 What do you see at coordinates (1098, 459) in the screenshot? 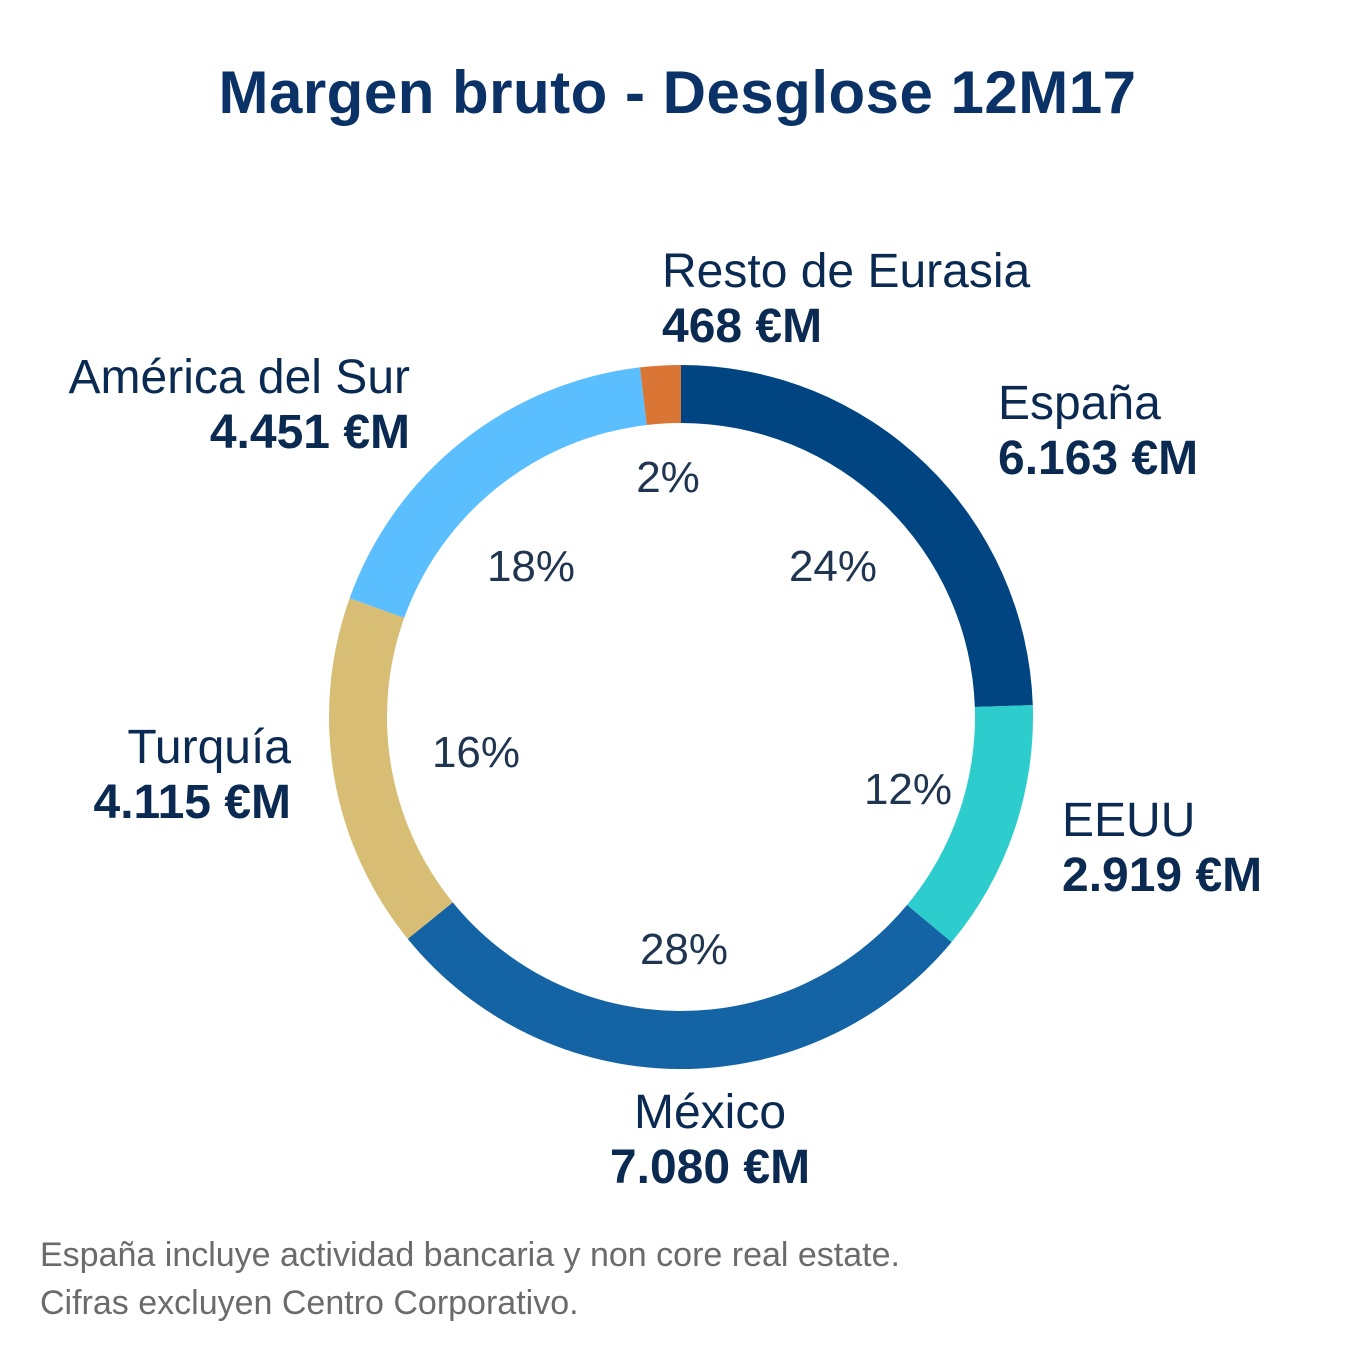
I see `slice-value: 6.163 €M` at bounding box center [1098, 459].